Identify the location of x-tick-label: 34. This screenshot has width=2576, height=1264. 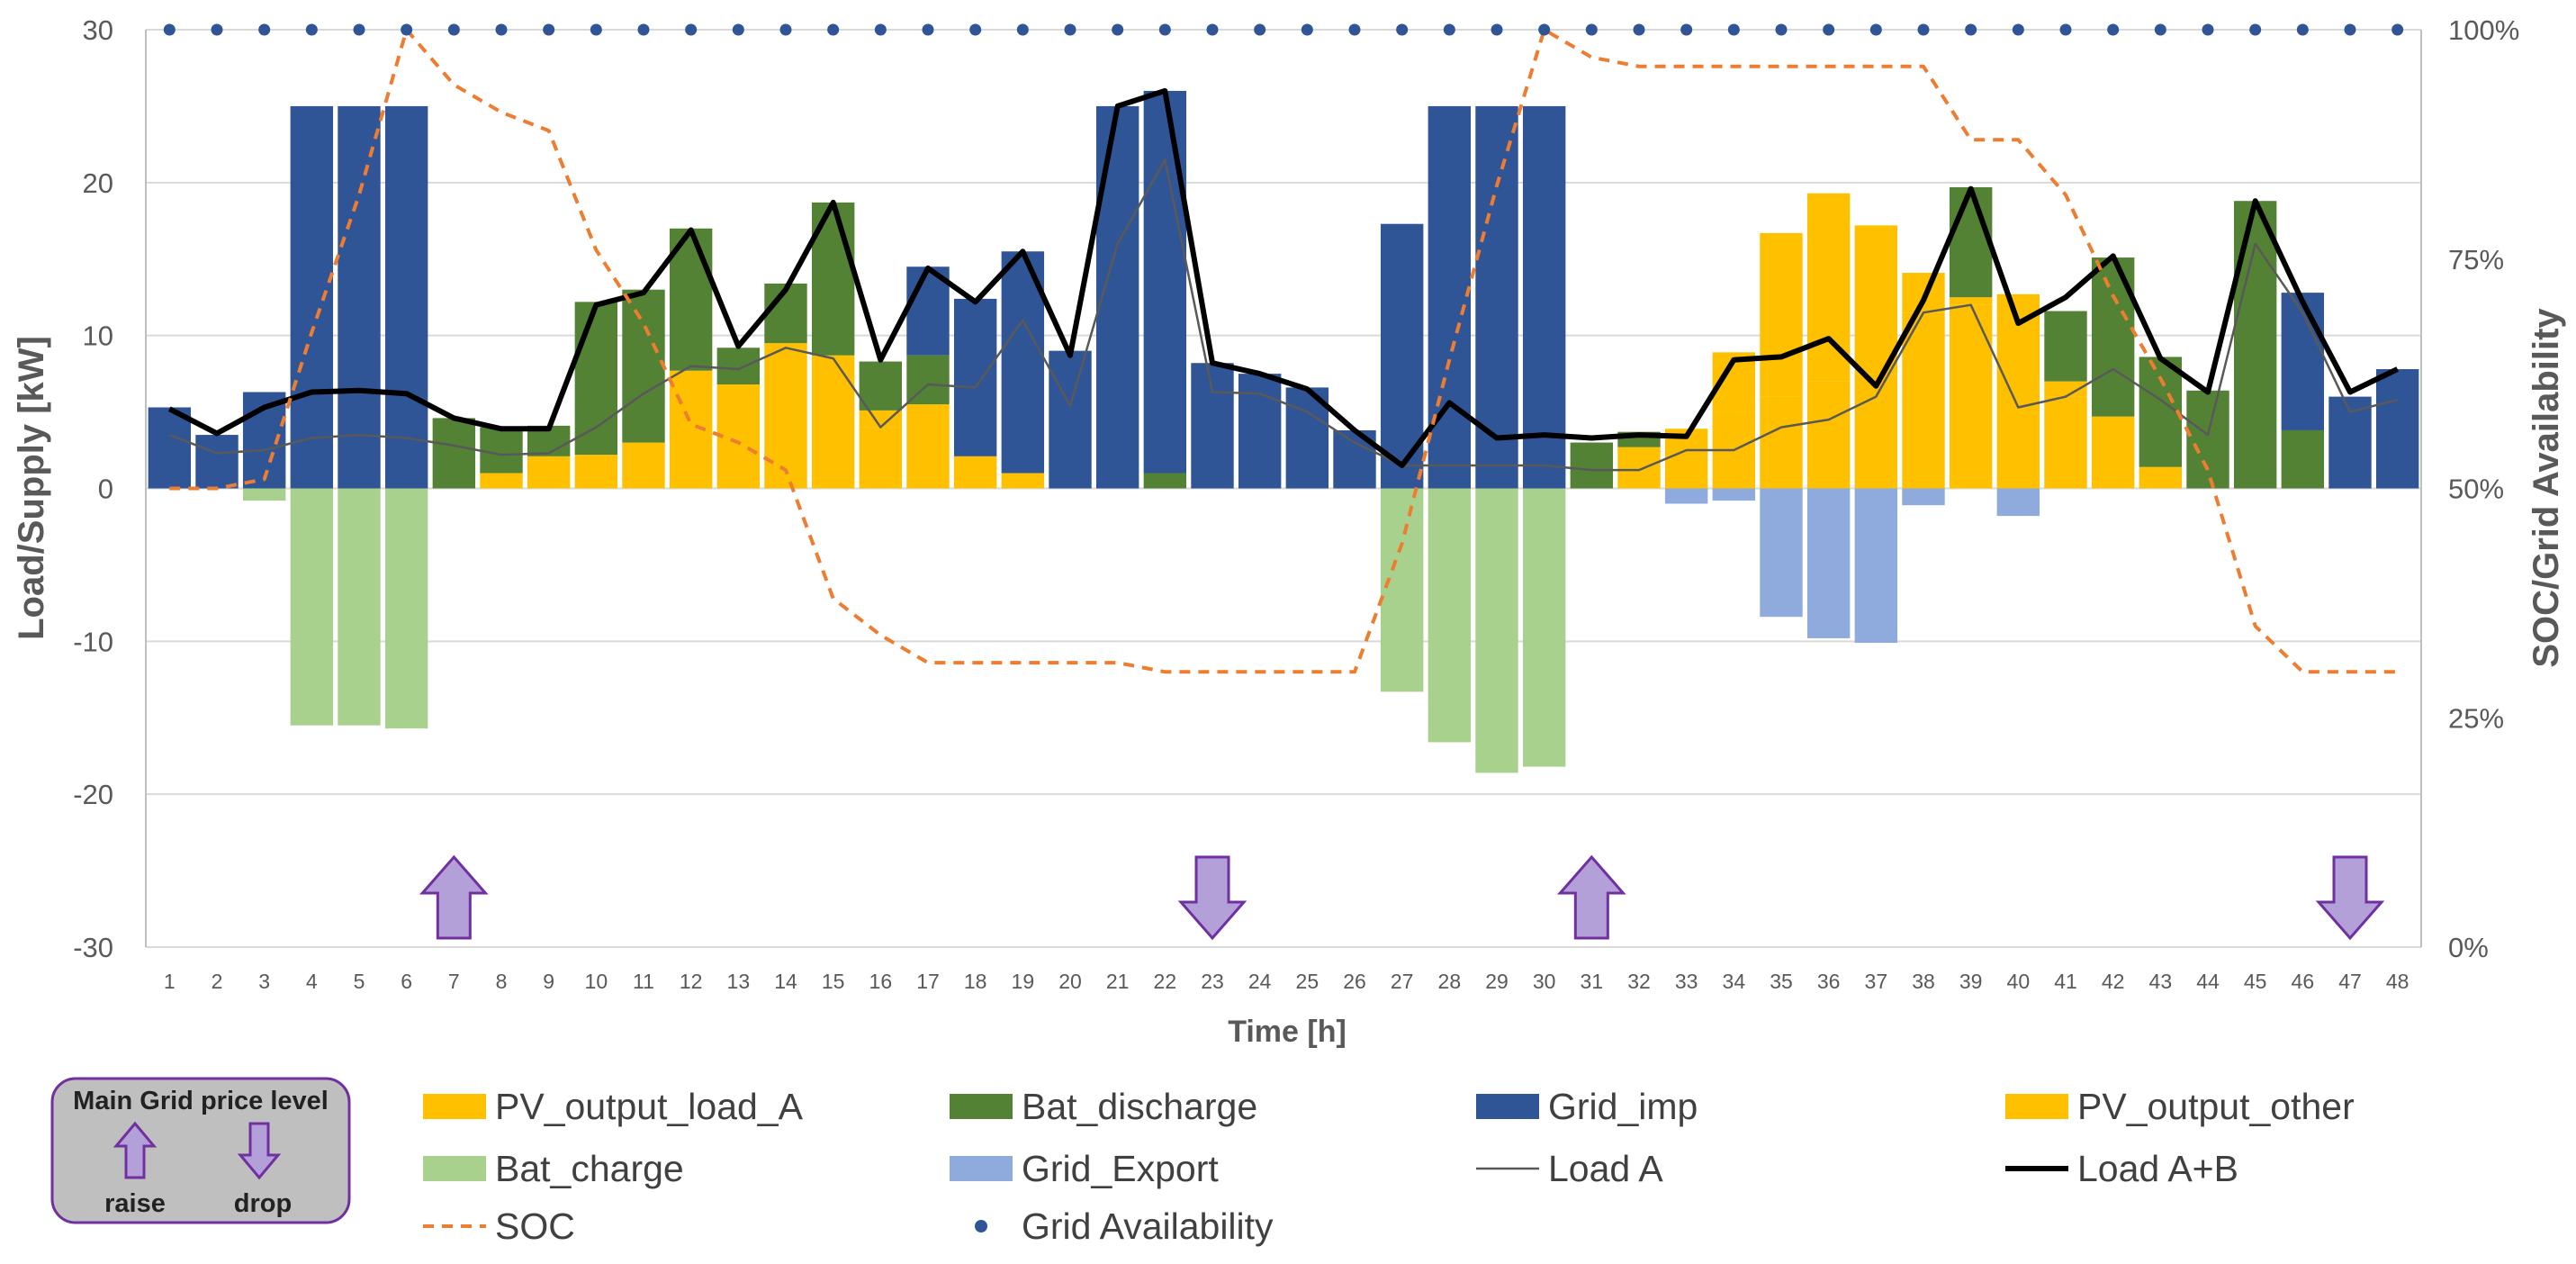
(1734, 981).